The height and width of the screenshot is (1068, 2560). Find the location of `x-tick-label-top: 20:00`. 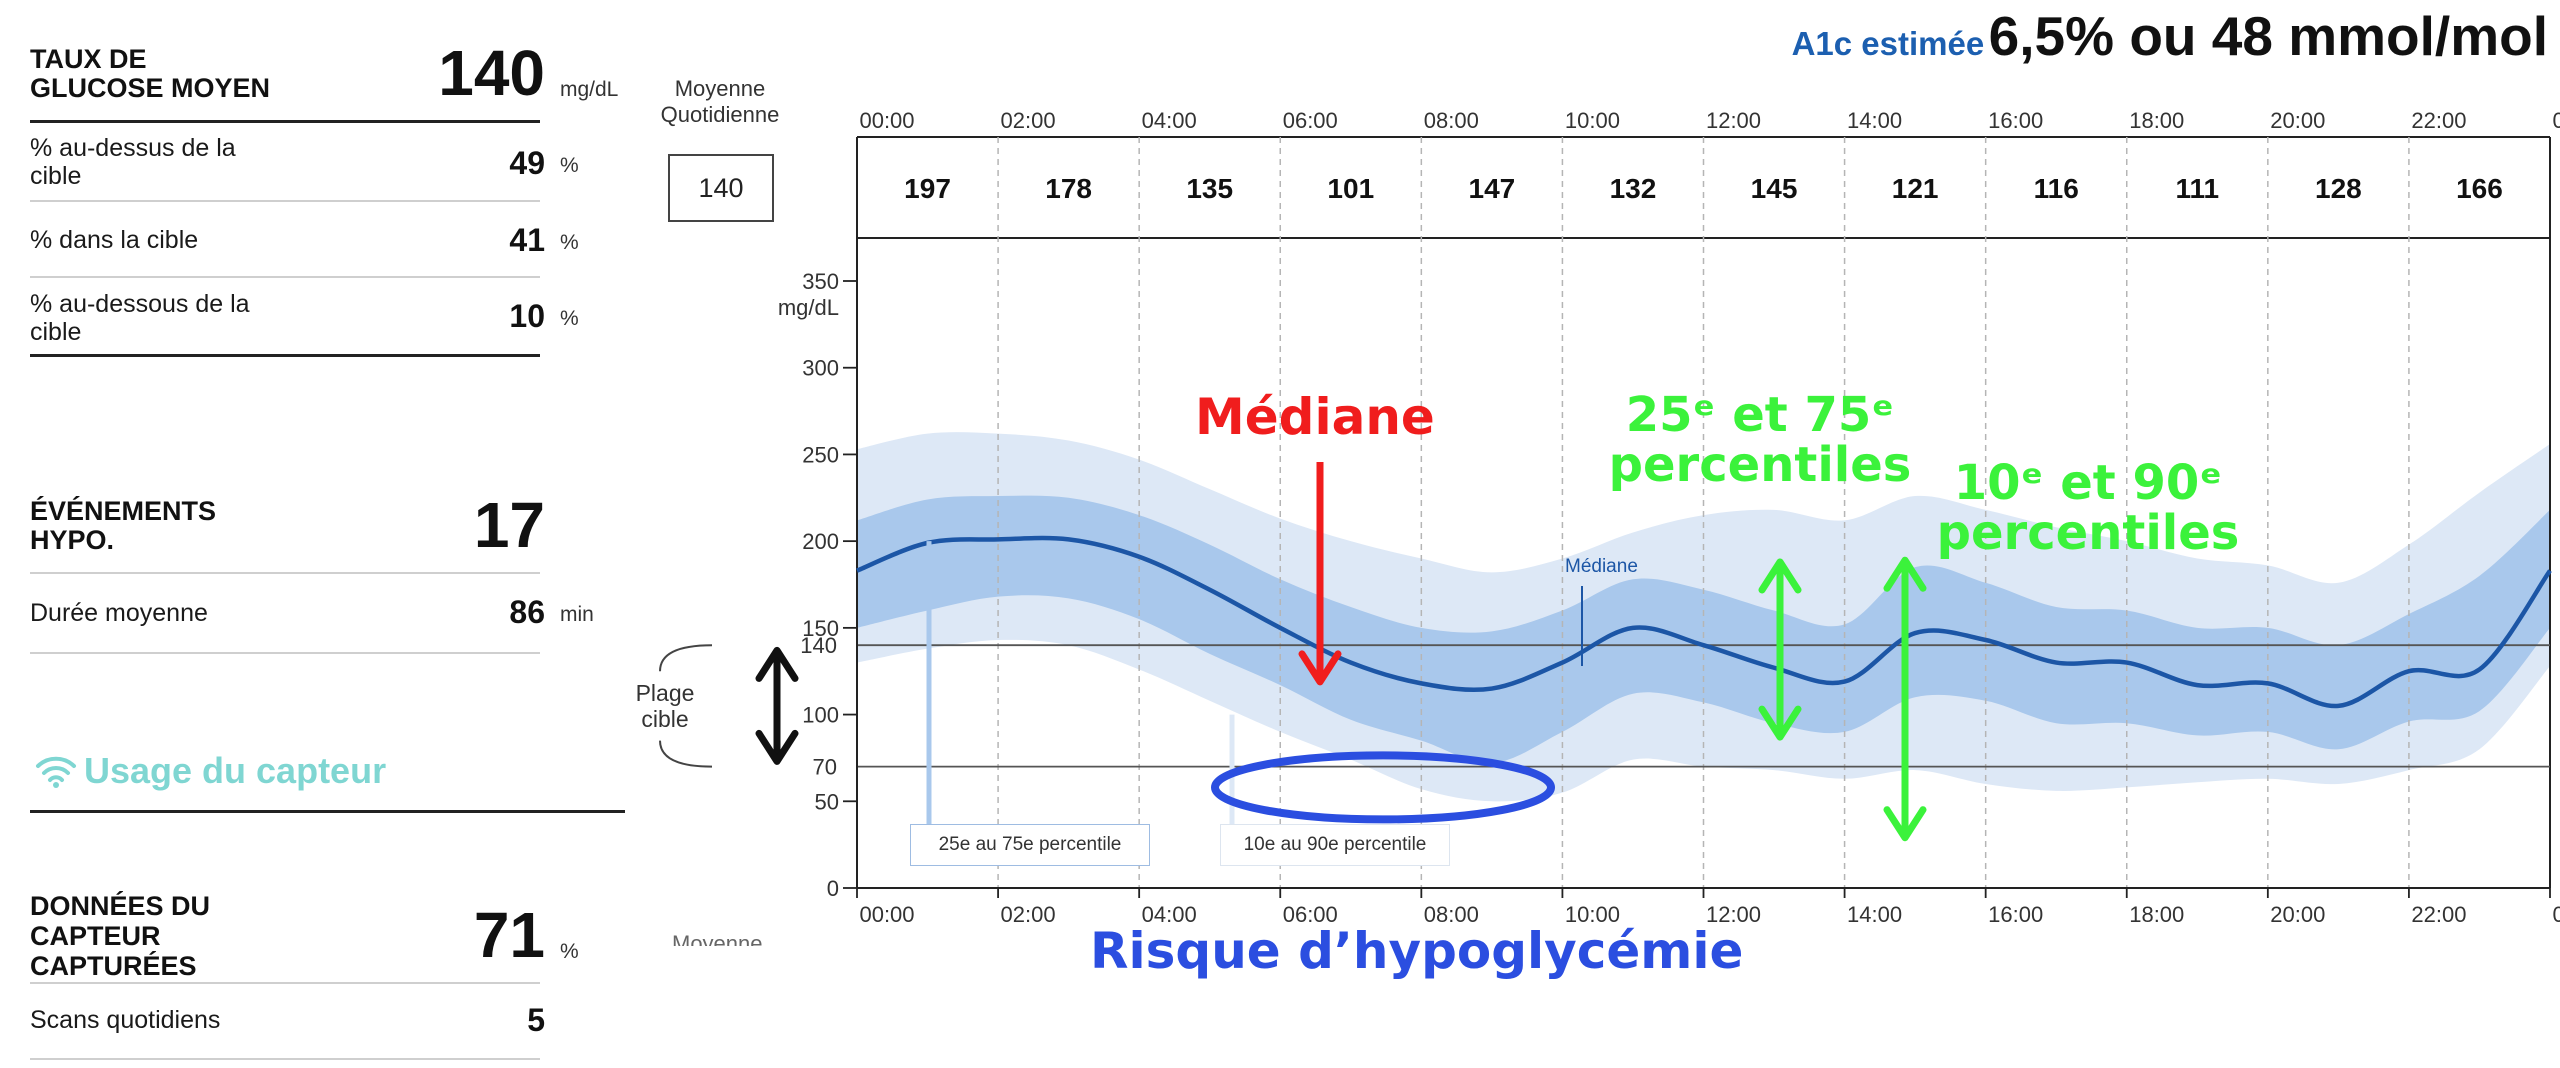

x-tick-label-top: 20:00 is located at coordinates (2297, 120).